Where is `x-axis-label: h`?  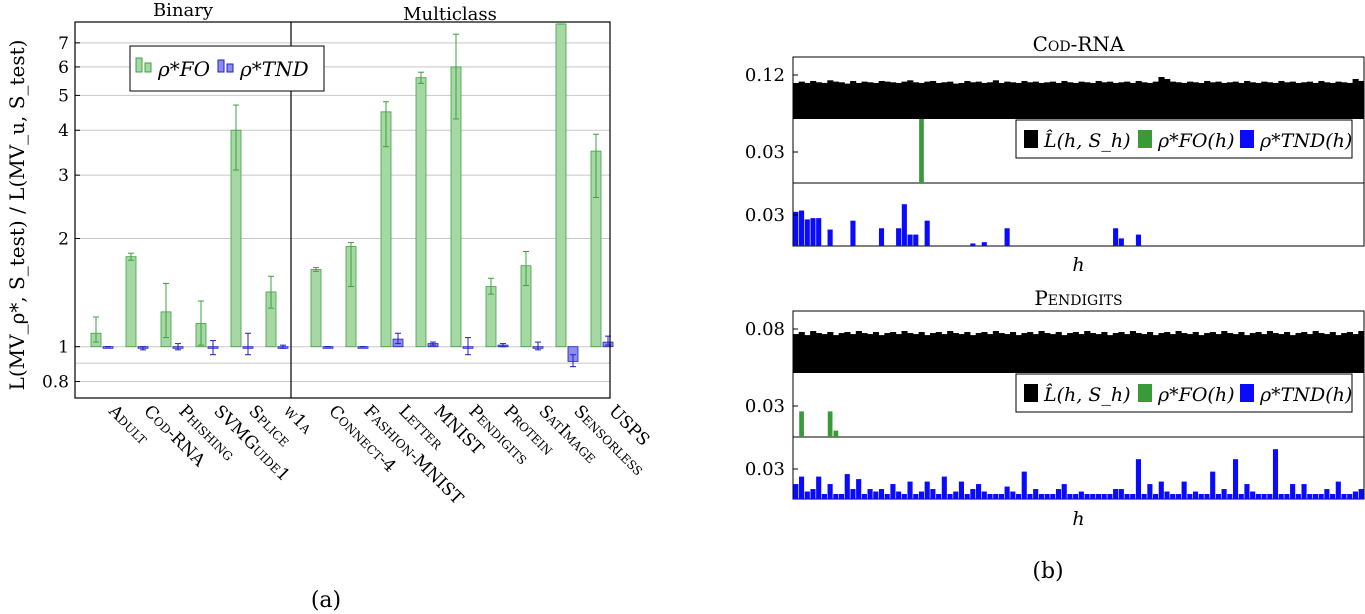
x-axis-label: h is located at coordinates (1078, 519).